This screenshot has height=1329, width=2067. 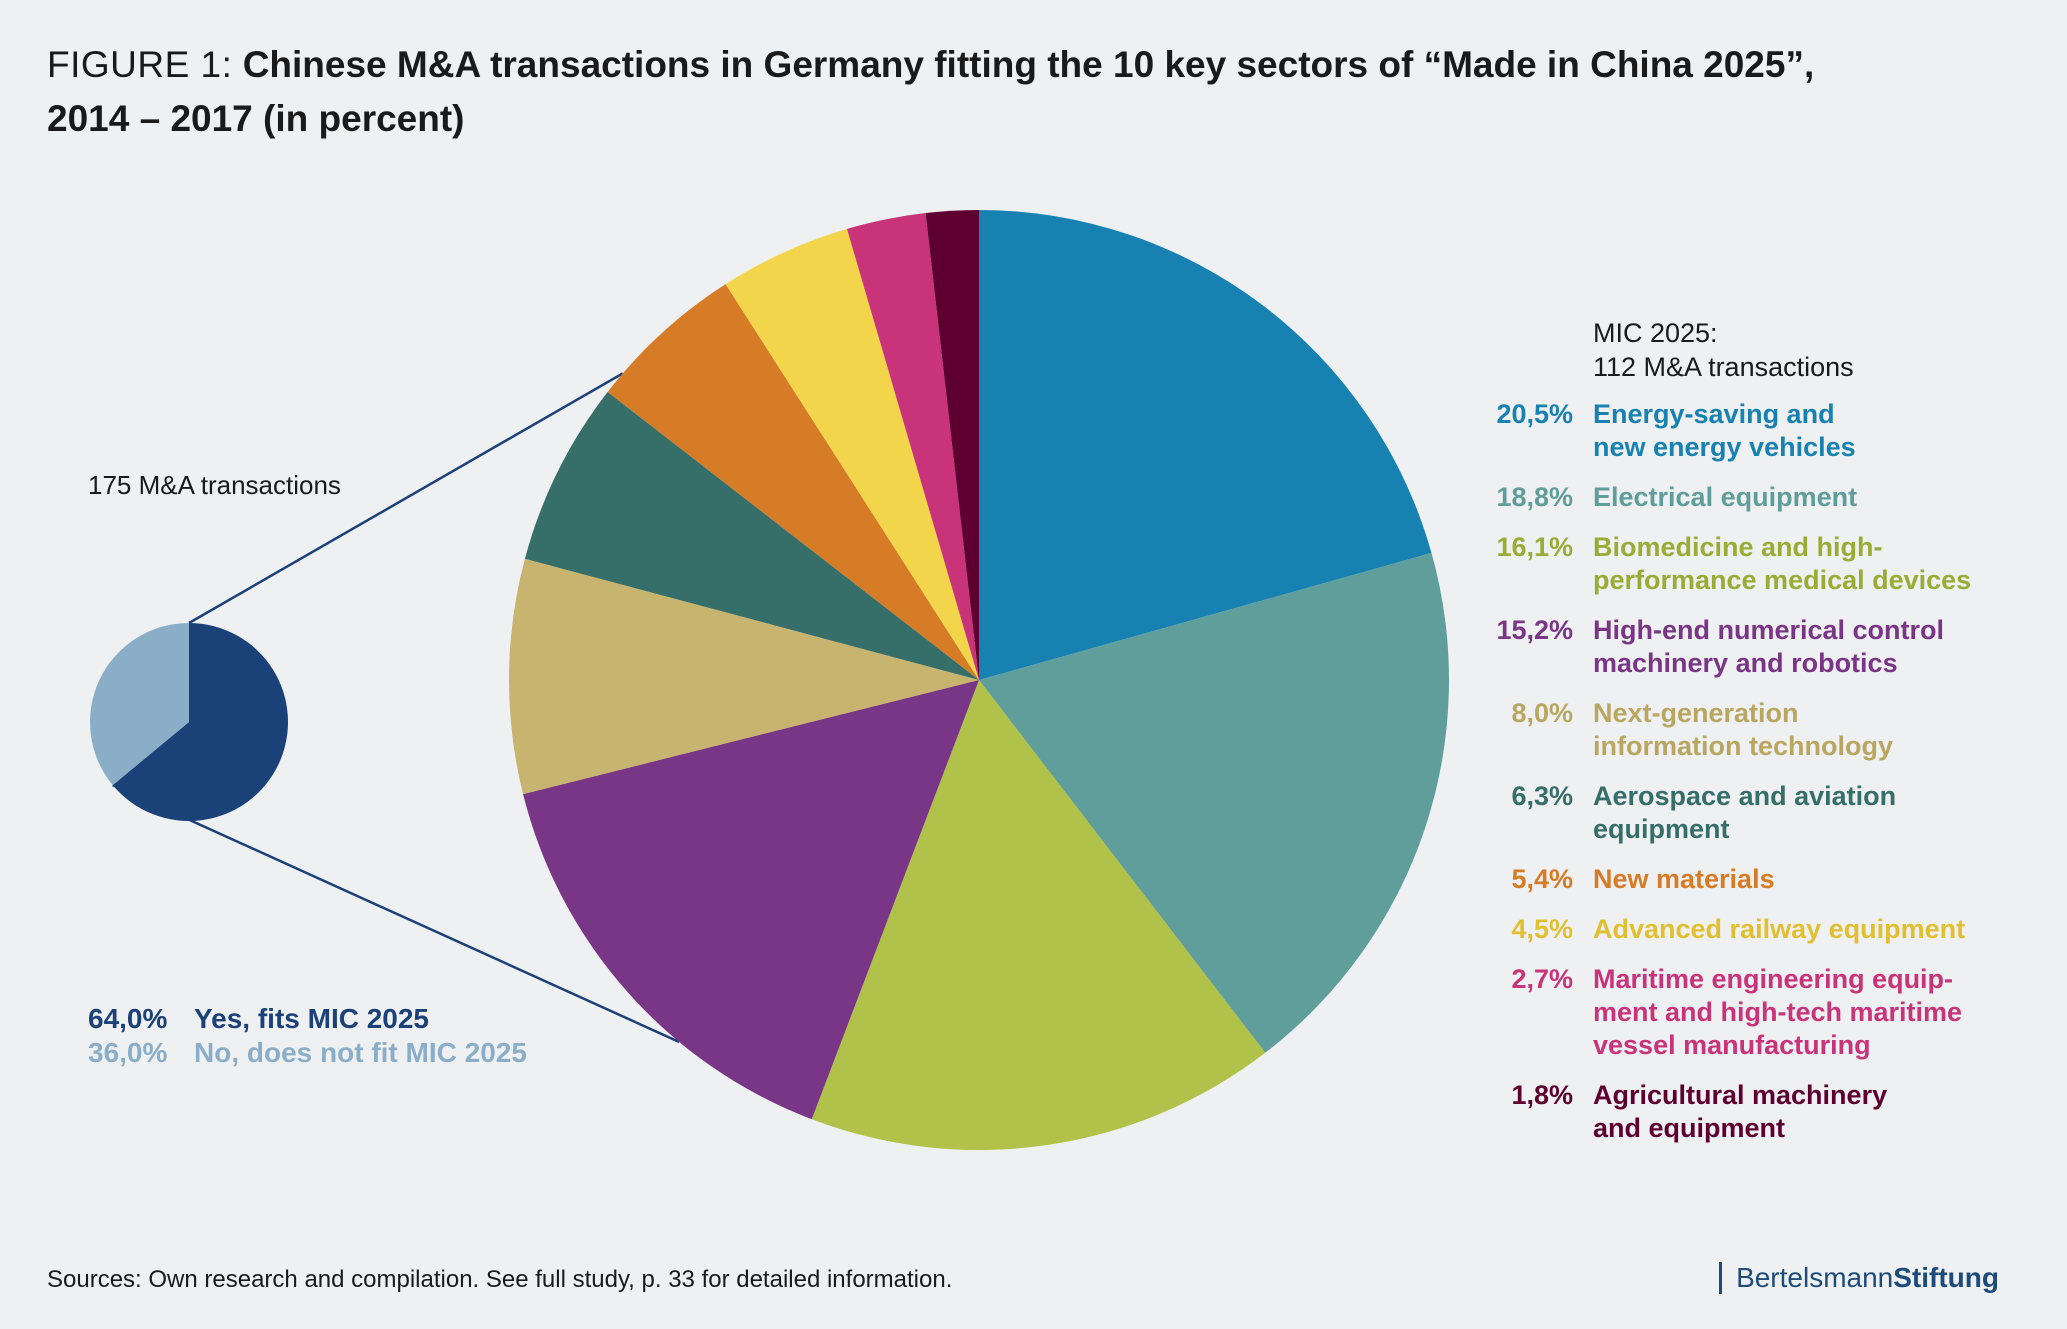 What do you see at coordinates (360, 1052) in the screenshot?
I see `small-legend-label-no: No, does not fit MIC 2025` at bounding box center [360, 1052].